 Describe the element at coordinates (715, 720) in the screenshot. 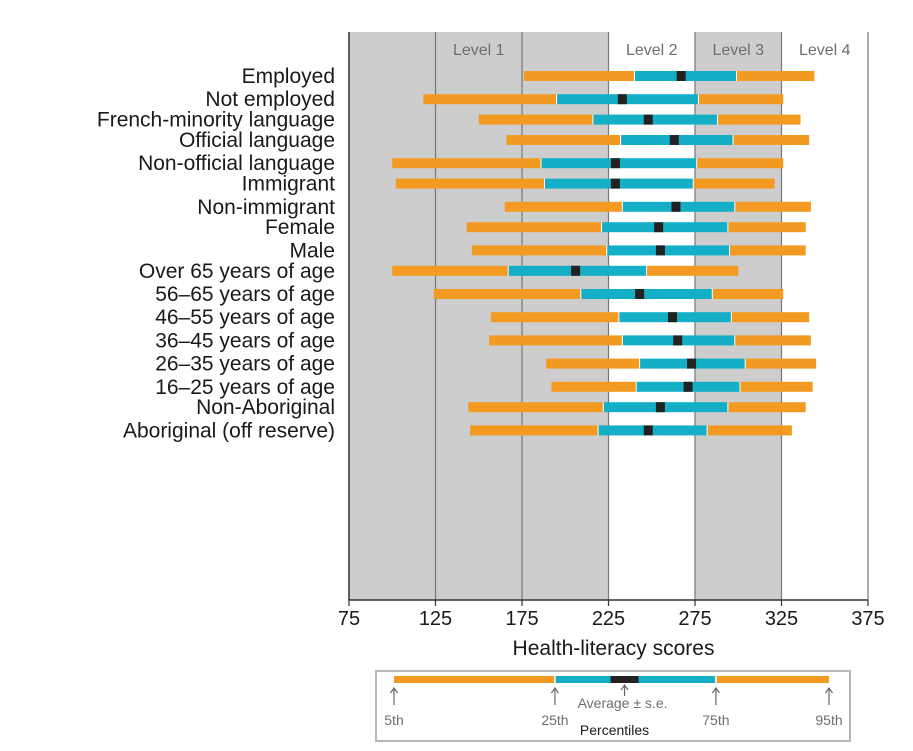

I see `legend-percentile-label: 75th` at that location.